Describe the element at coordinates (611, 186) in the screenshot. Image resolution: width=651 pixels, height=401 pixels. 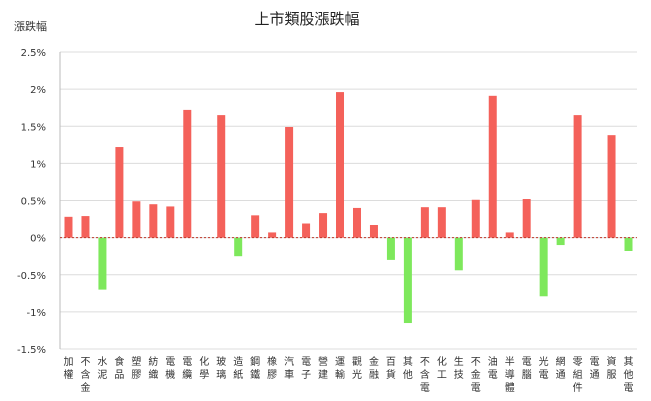
I see `bar-資服` at that location.